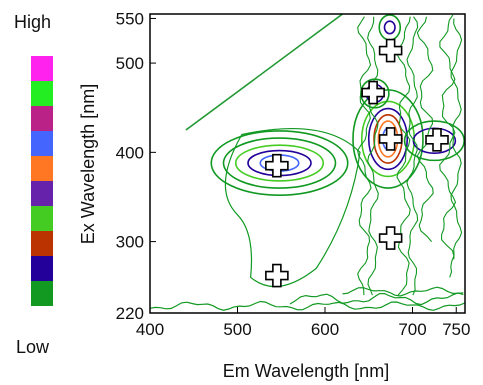 The image size is (483, 385). Describe the element at coordinates (306, 371) in the screenshot. I see `x-axis-label: Em Wavelength [nm]` at that location.